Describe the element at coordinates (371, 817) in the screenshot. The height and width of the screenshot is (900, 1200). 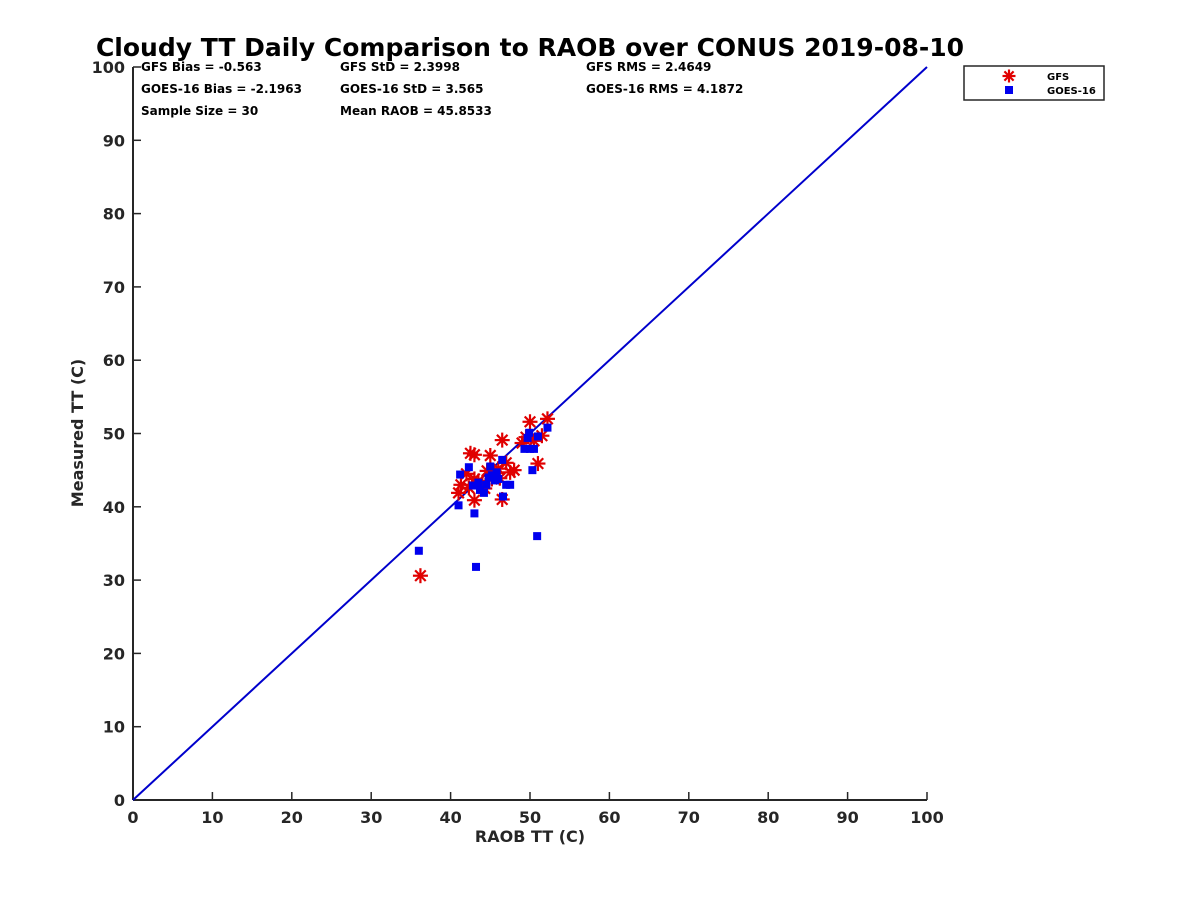
I see `x-tick-label: 30` at that location.